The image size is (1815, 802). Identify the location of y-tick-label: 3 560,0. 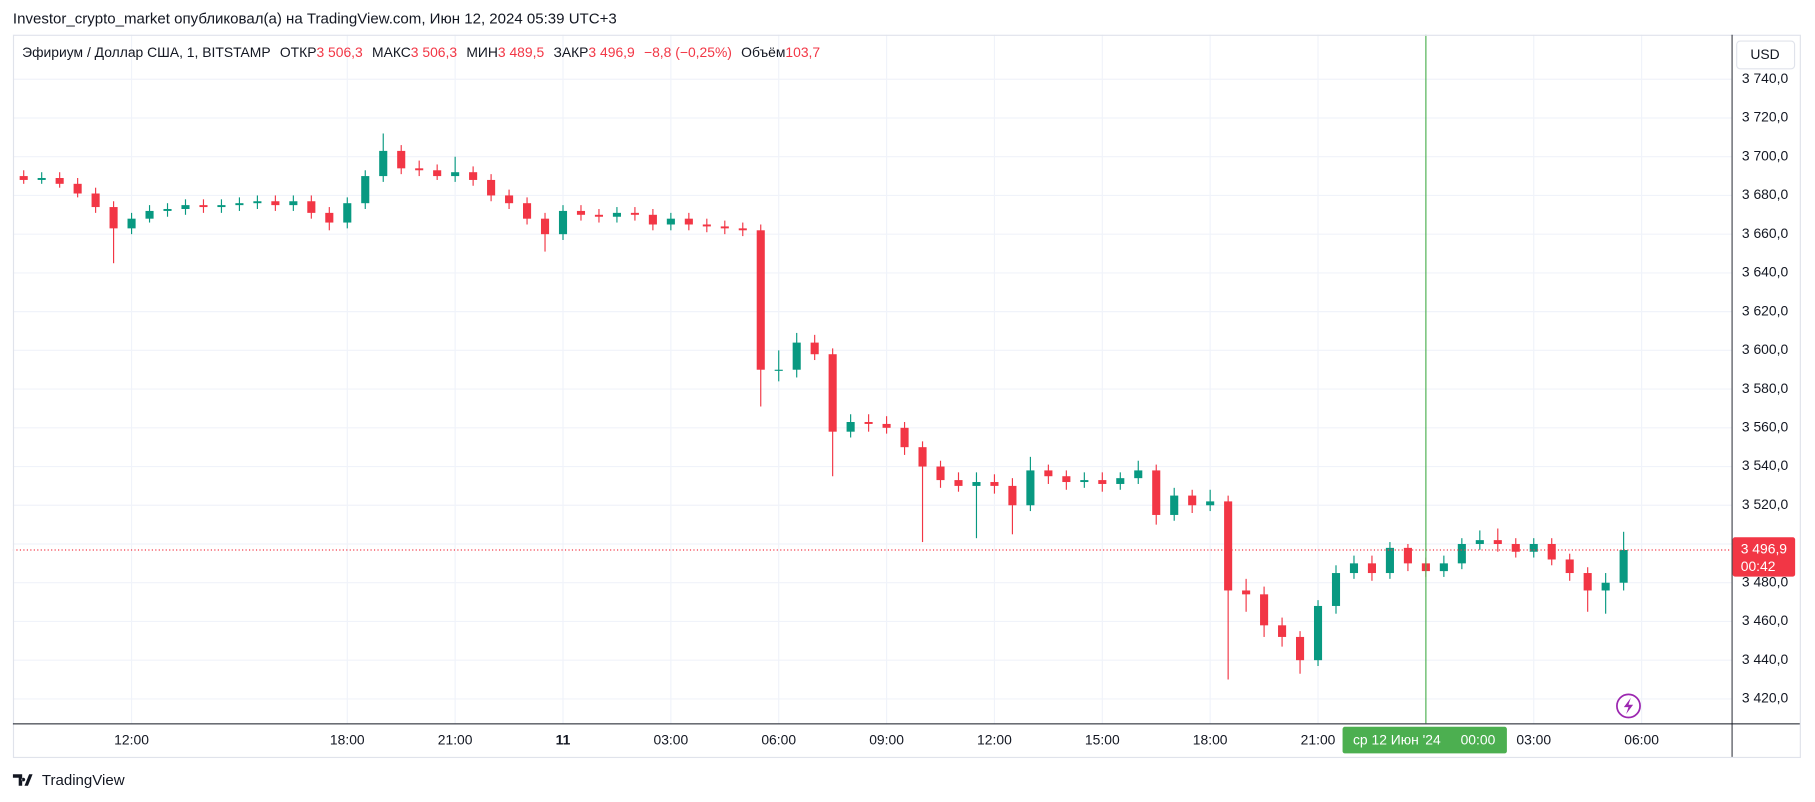
(1765, 426).